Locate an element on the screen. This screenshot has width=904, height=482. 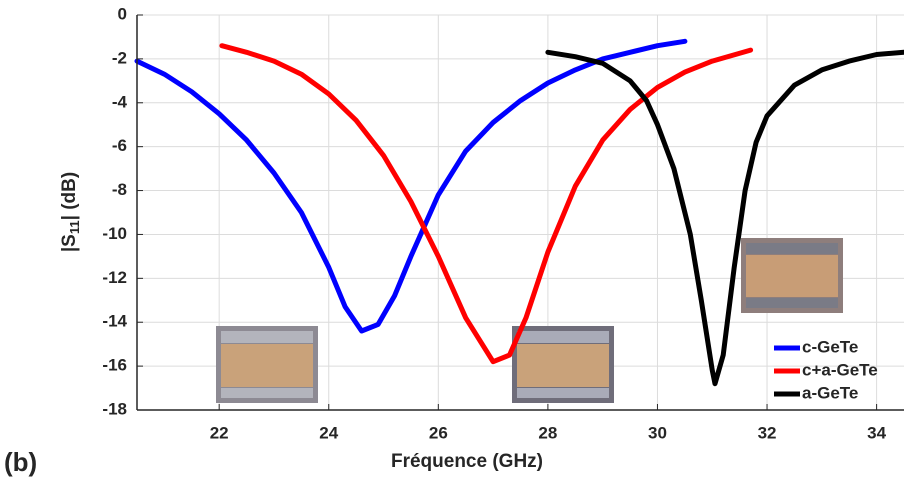
y-tick-label: -6 is located at coordinates (119, 145).